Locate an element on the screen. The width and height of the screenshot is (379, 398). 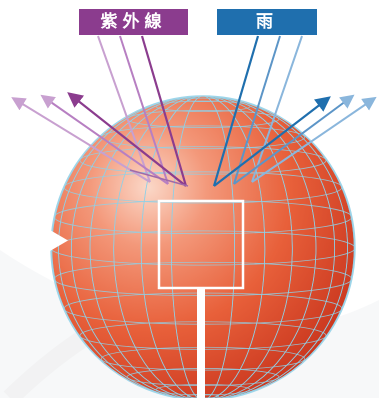
uv-label: 紫外線 is located at coordinates (133, 22).